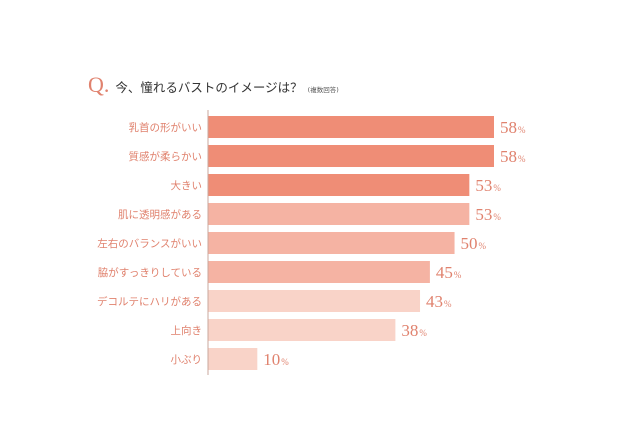 The height and width of the screenshot is (446, 621). What do you see at coordinates (209, 87) in the screenshot?
I see `question-text: 今、憧れるバストのイメージは？` at bounding box center [209, 87].